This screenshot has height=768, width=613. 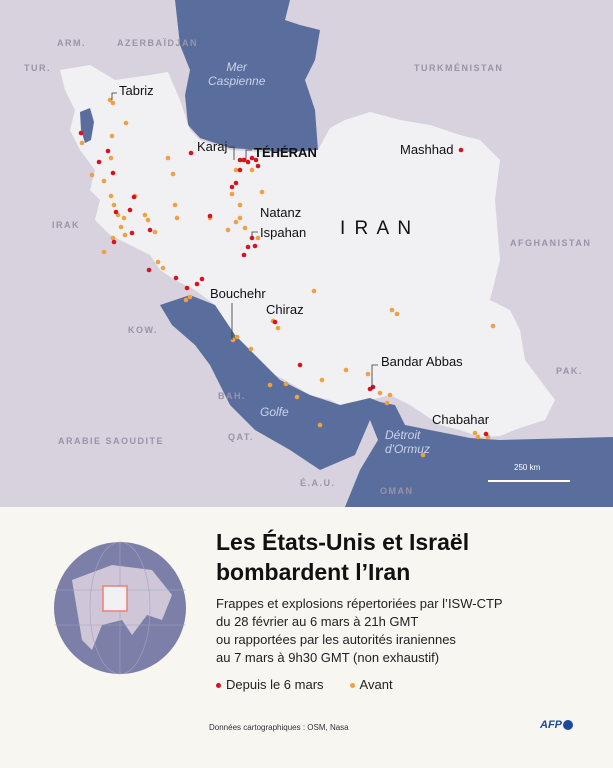 What do you see at coordinates (71, 43) in the screenshot?
I see `country-label: ARM.` at bounding box center [71, 43].